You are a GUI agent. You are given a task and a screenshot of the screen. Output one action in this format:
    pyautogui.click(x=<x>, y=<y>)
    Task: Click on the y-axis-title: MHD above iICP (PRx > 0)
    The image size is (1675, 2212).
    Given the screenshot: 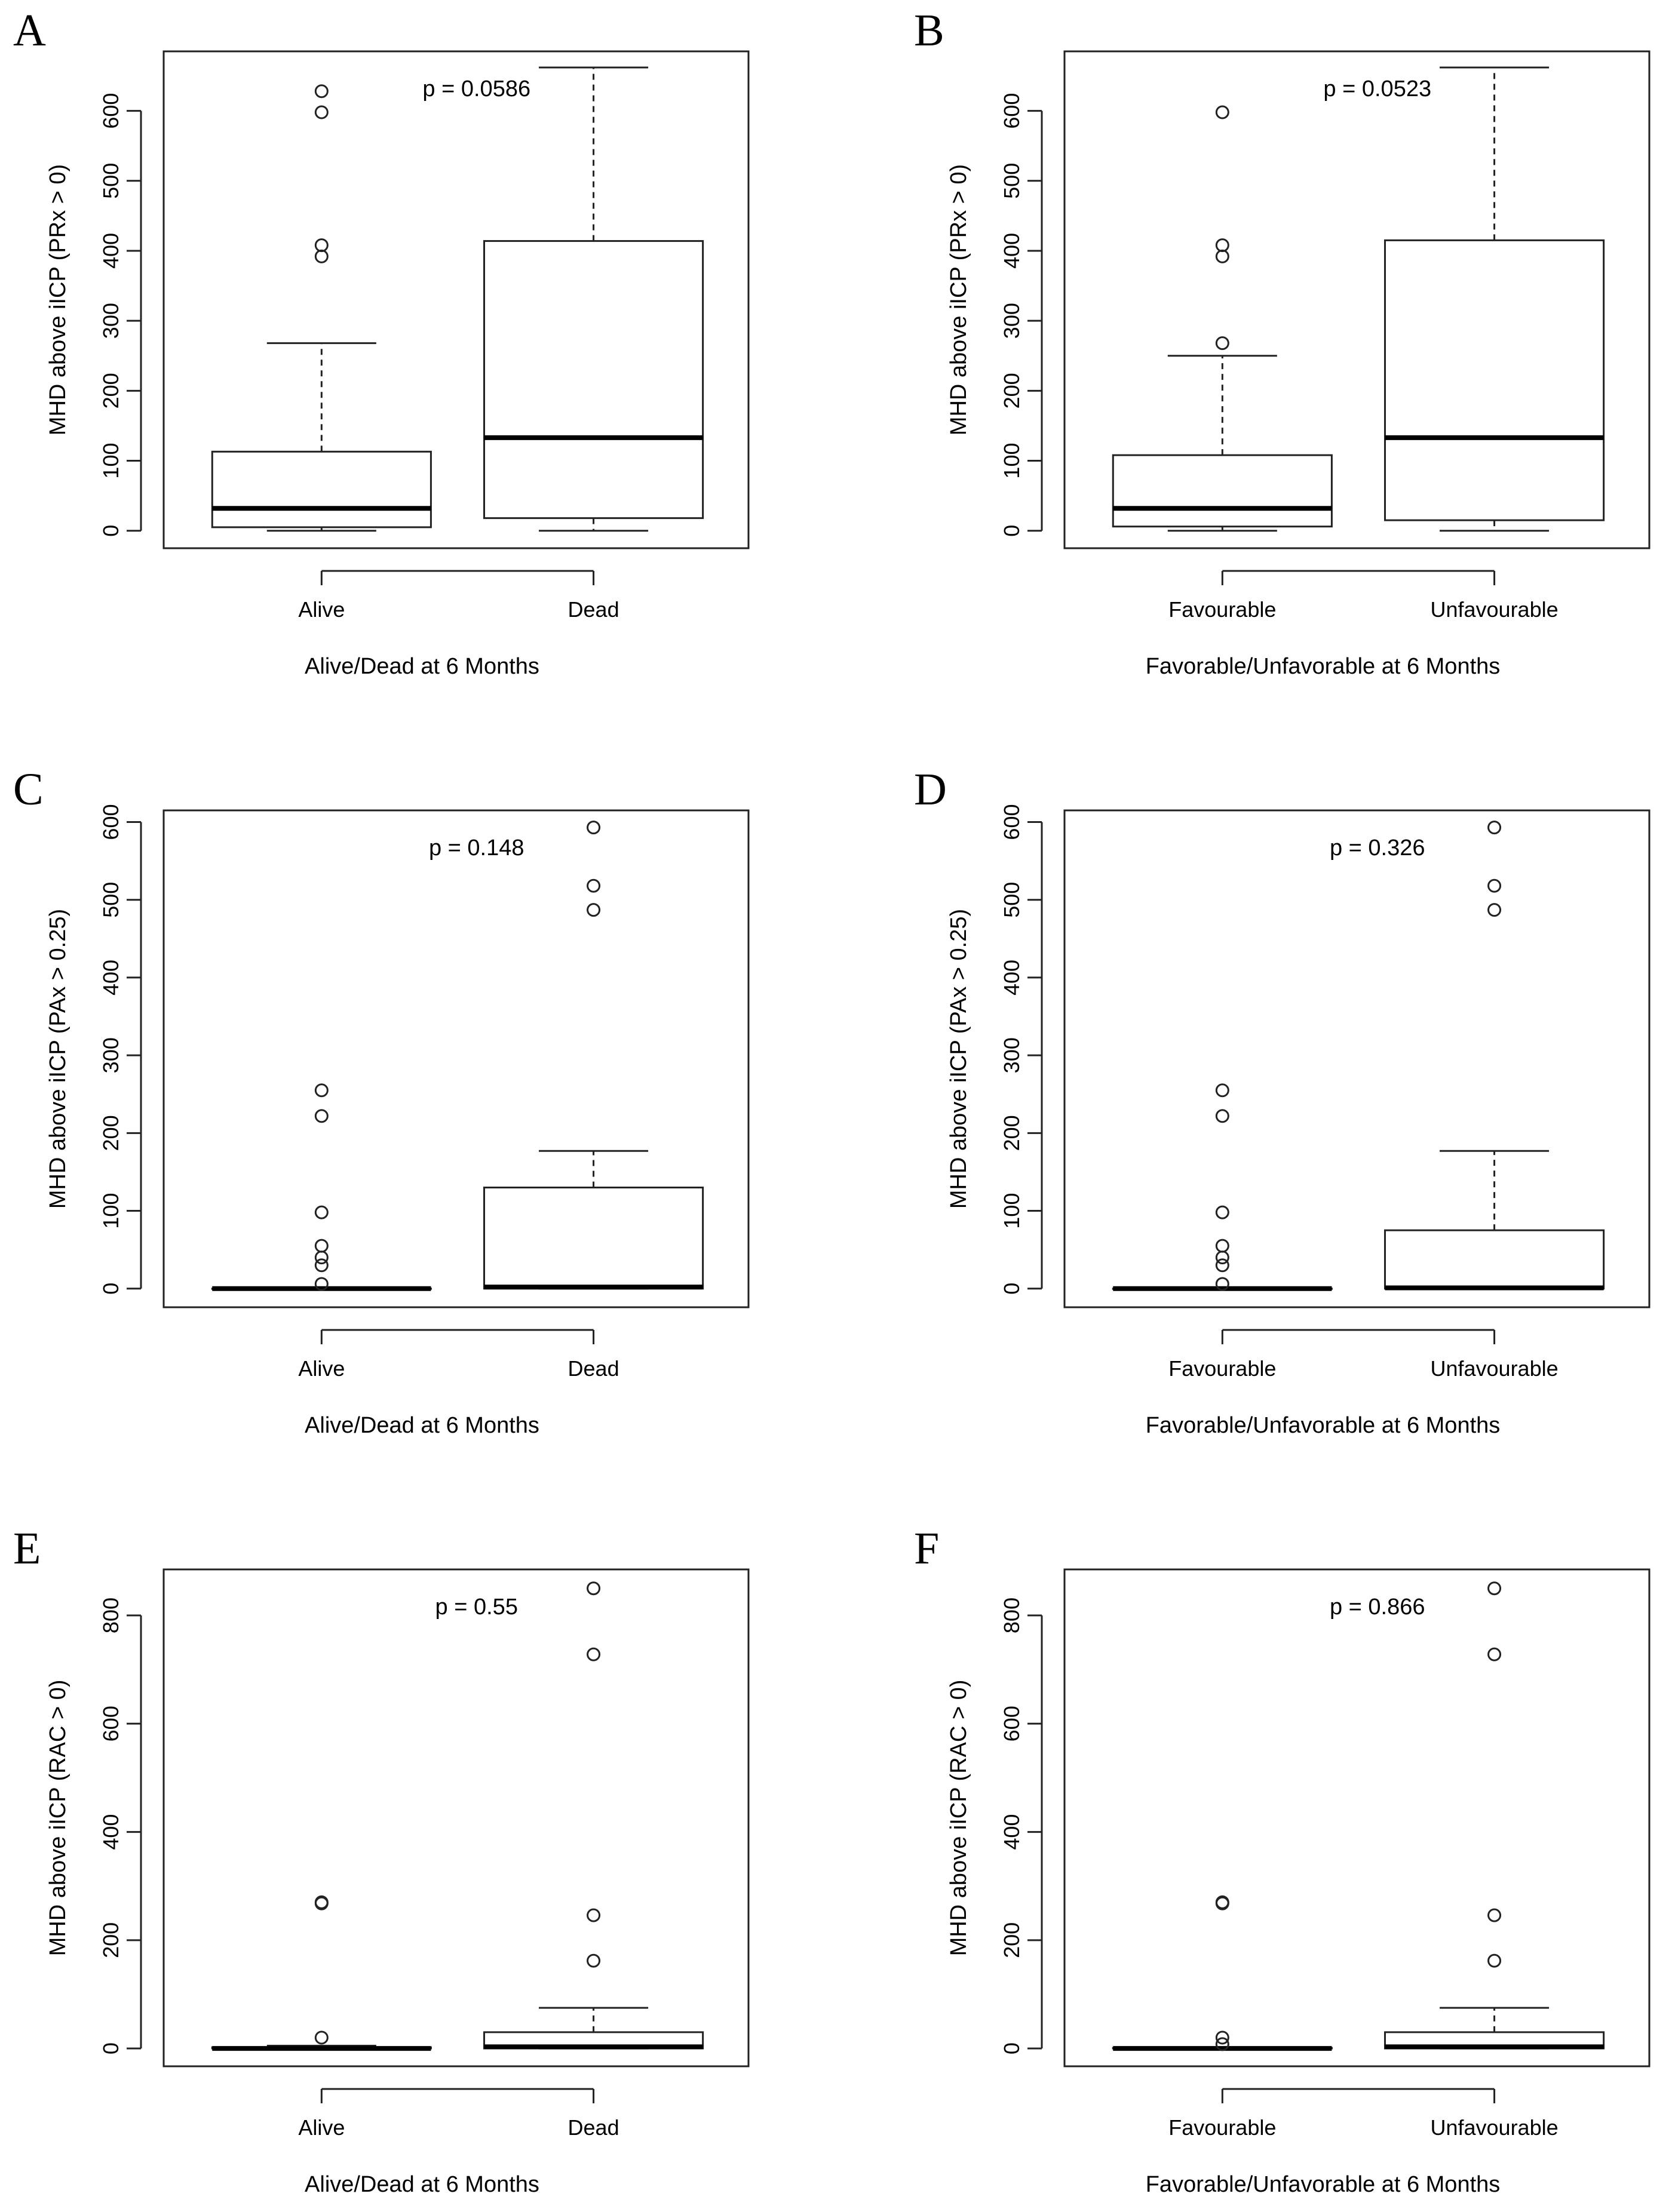 What is the action you would take?
    pyautogui.click(x=959, y=299)
    